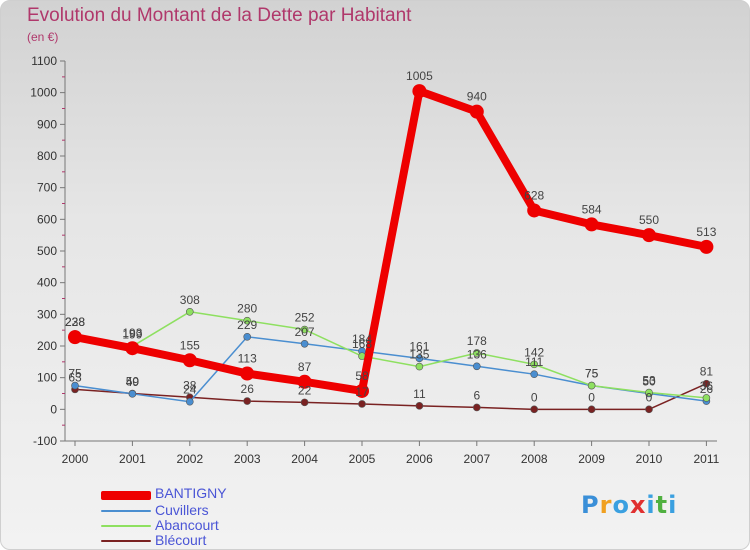  I want to click on legend-label-bantigny: BANTIGNY, so click(191, 493).